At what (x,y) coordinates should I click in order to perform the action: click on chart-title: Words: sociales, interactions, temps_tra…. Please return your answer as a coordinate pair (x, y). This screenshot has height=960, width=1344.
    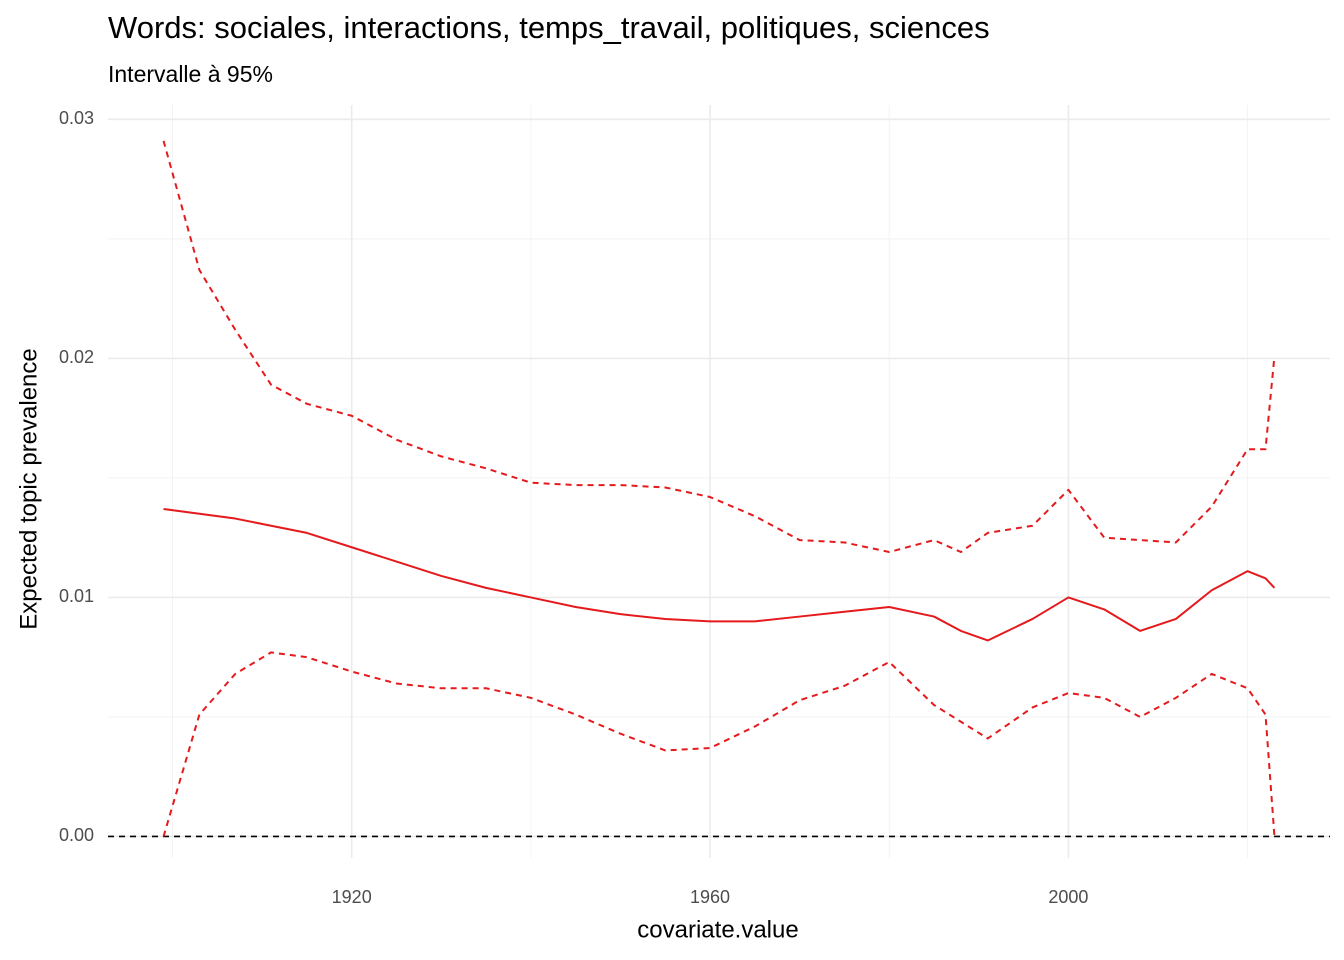
    Looking at the image, I should click on (549, 27).